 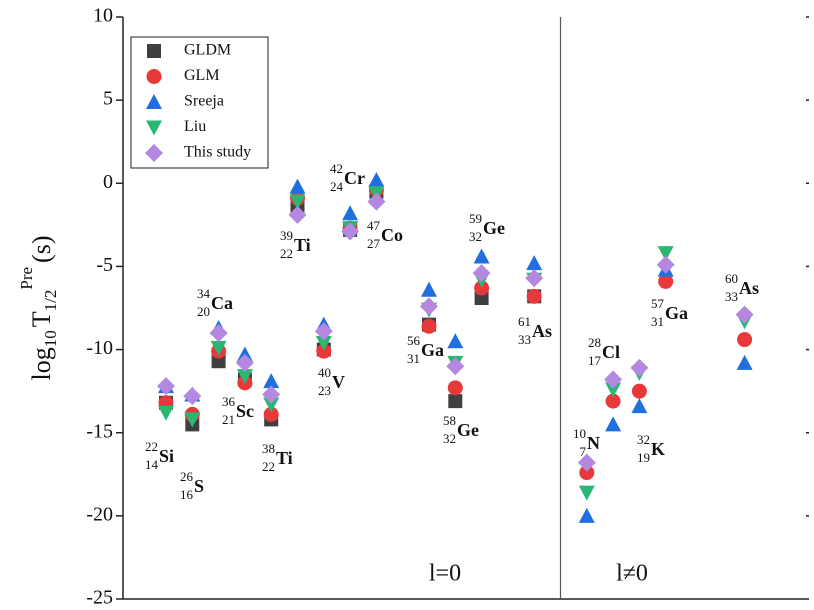 I want to click on mass-number: 22, so click(x=151, y=446).